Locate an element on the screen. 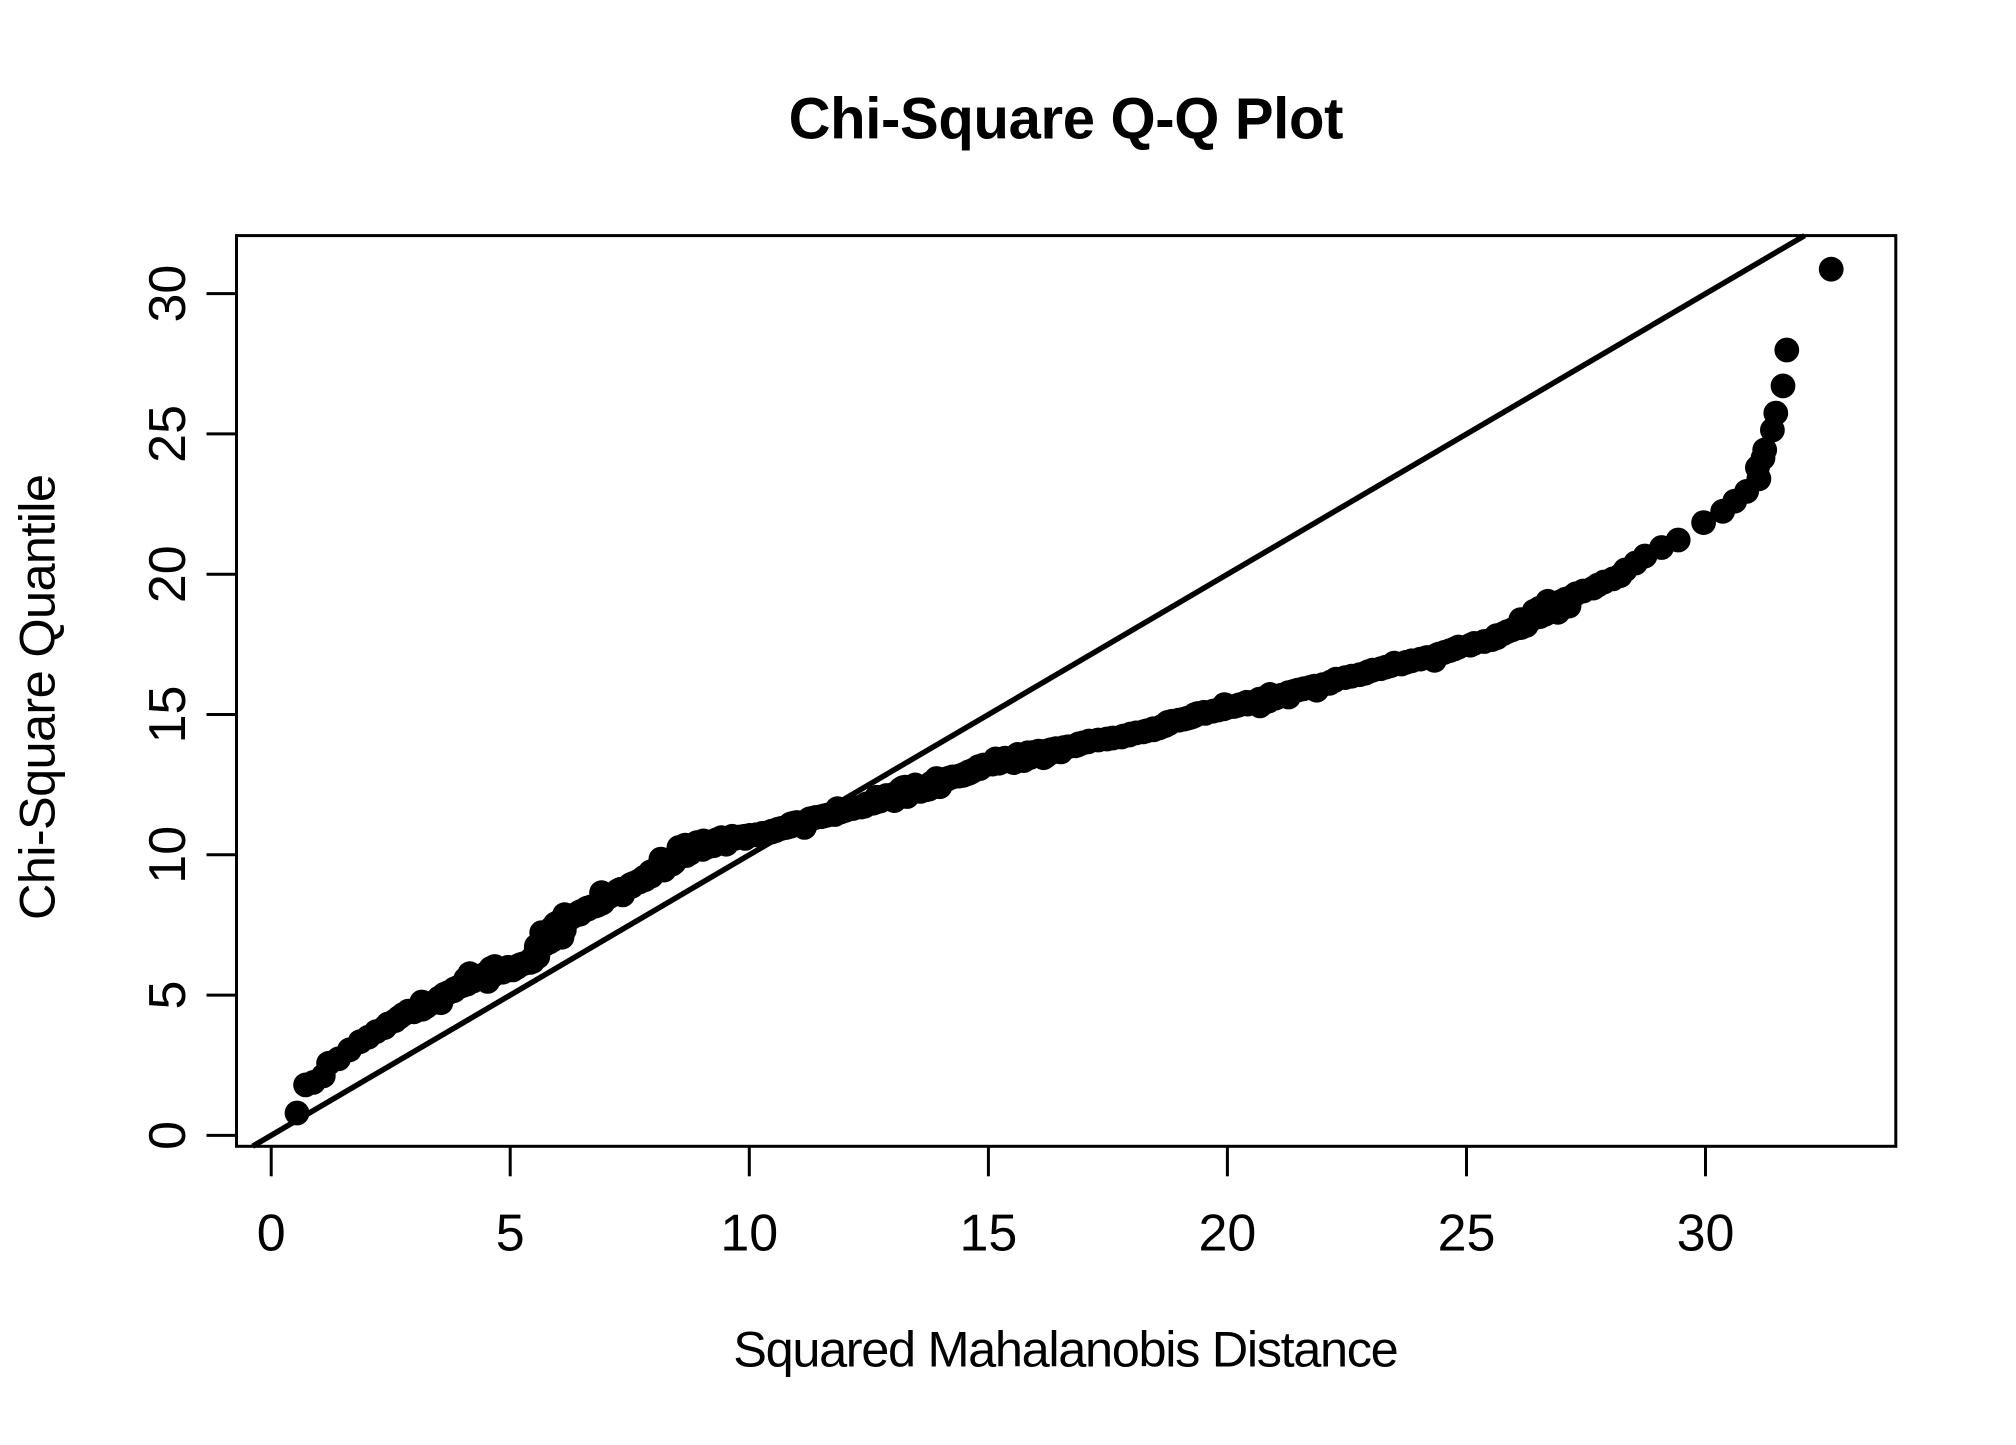 Image resolution: width=2016 pixels, height=1445 pixels. svg-text: Squared Mahalanobis Distance is located at coordinates (1066, 1349).